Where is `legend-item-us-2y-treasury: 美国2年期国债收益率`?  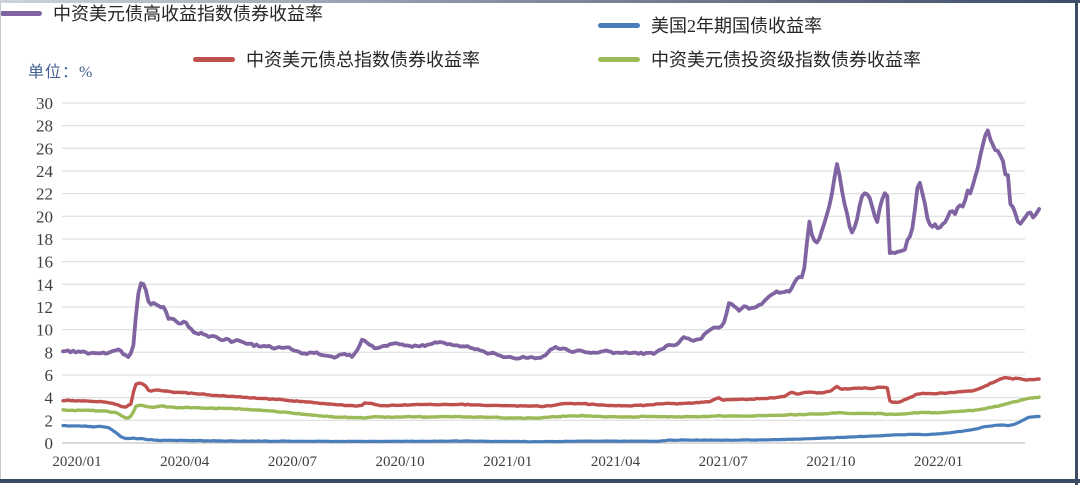 legend-item-us-2y-treasury: 美国2年期国债收益率 is located at coordinates (710, 25).